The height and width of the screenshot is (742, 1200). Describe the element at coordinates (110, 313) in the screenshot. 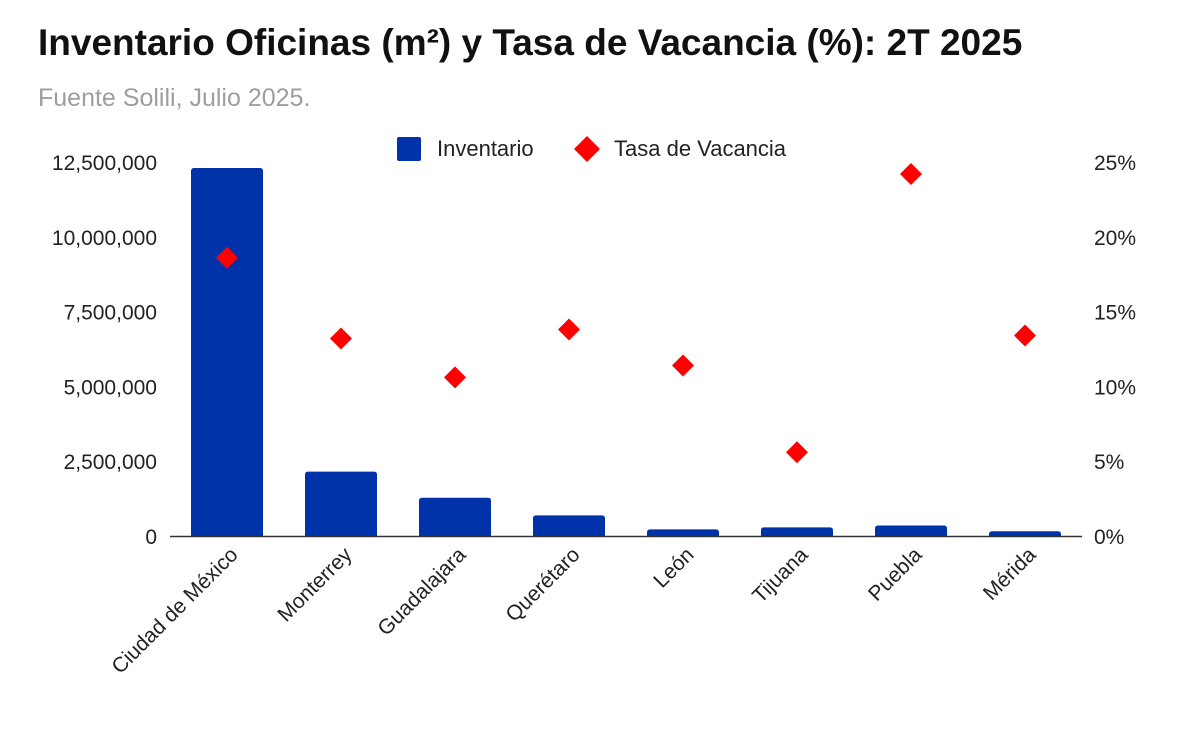

I see `left-tick-label: 7,500,000` at that location.